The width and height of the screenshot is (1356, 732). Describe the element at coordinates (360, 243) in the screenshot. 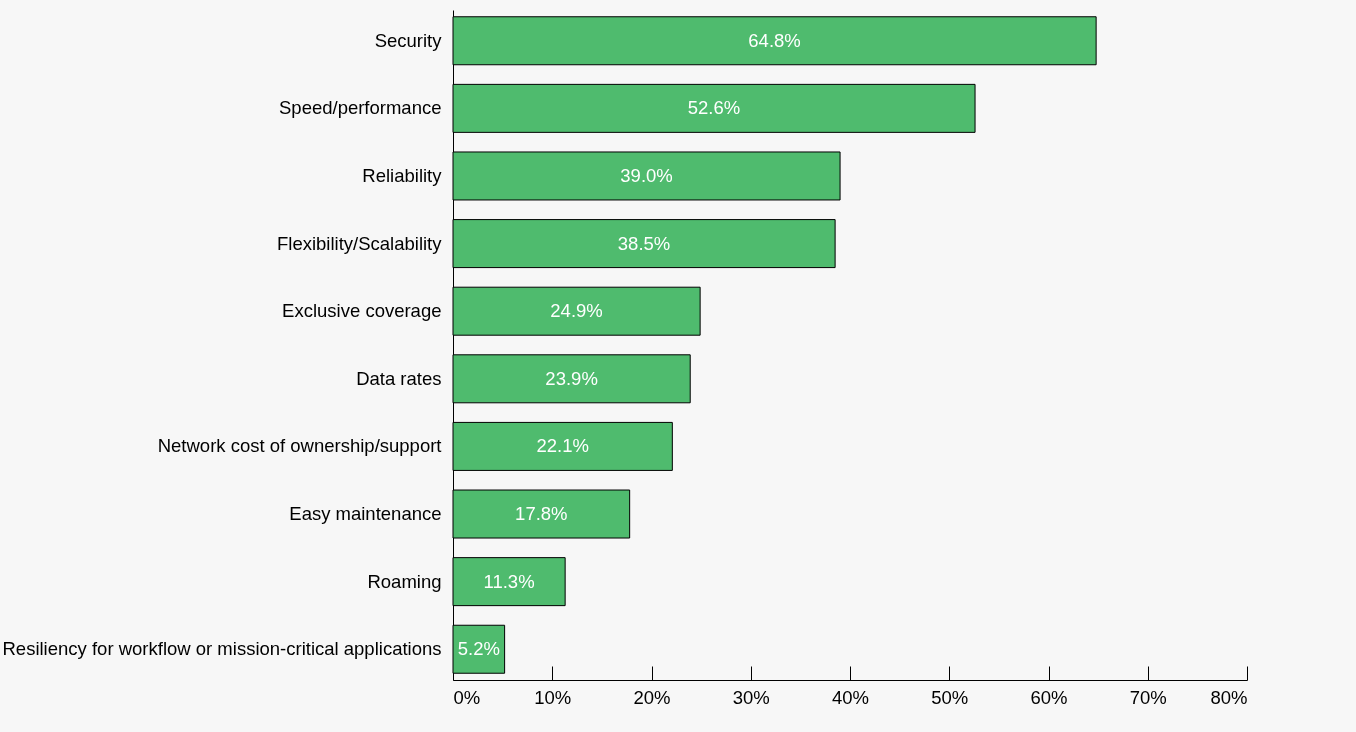

I see `y-tick-label: Flexibility/Scalability` at that location.